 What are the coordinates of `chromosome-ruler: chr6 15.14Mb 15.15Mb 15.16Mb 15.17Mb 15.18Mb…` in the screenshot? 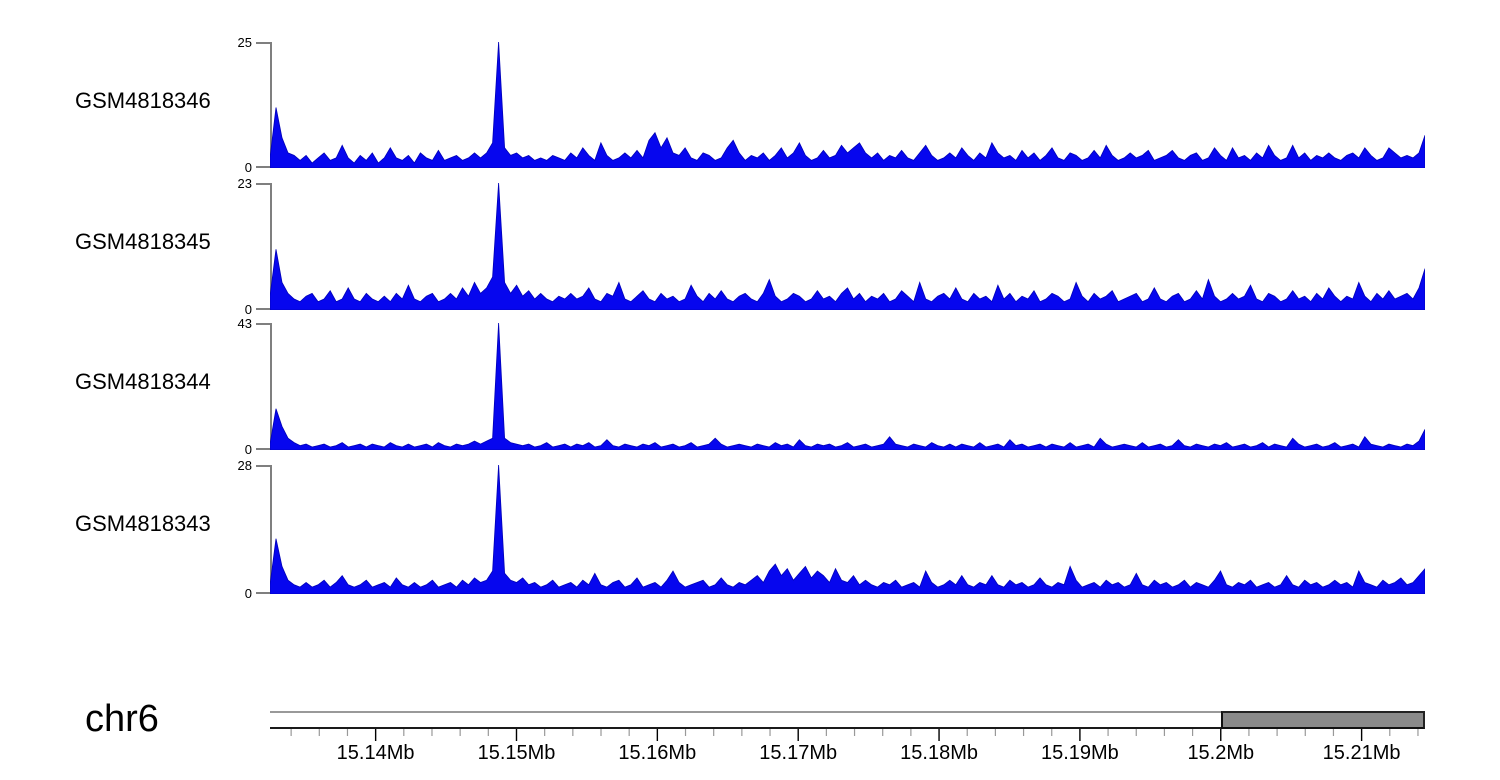 It's located at (750, 739).